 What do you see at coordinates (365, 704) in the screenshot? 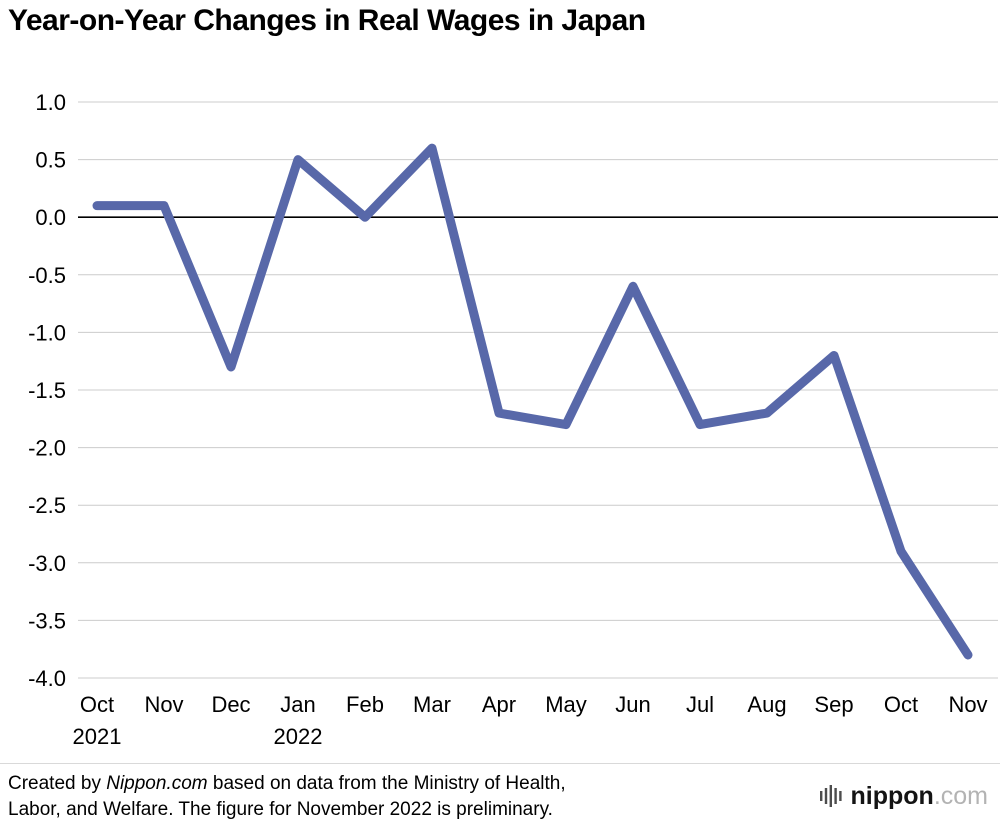
I see `x-tick-label: Feb` at bounding box center [365, 704].